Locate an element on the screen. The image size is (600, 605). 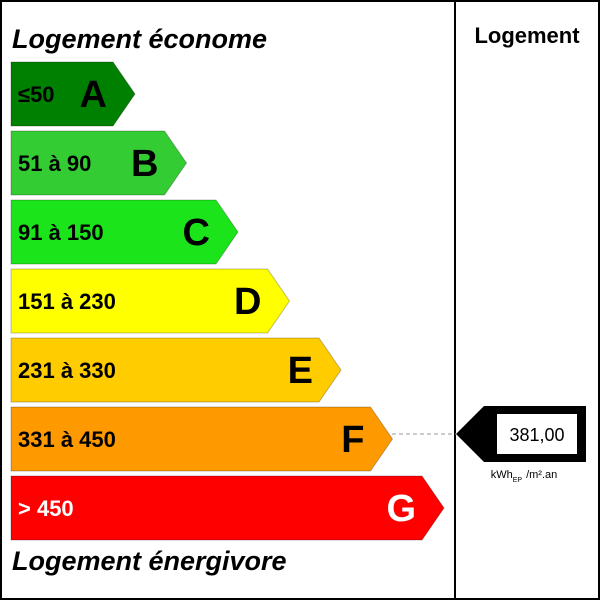
class-letter: G is located at coordinates (401, 509).